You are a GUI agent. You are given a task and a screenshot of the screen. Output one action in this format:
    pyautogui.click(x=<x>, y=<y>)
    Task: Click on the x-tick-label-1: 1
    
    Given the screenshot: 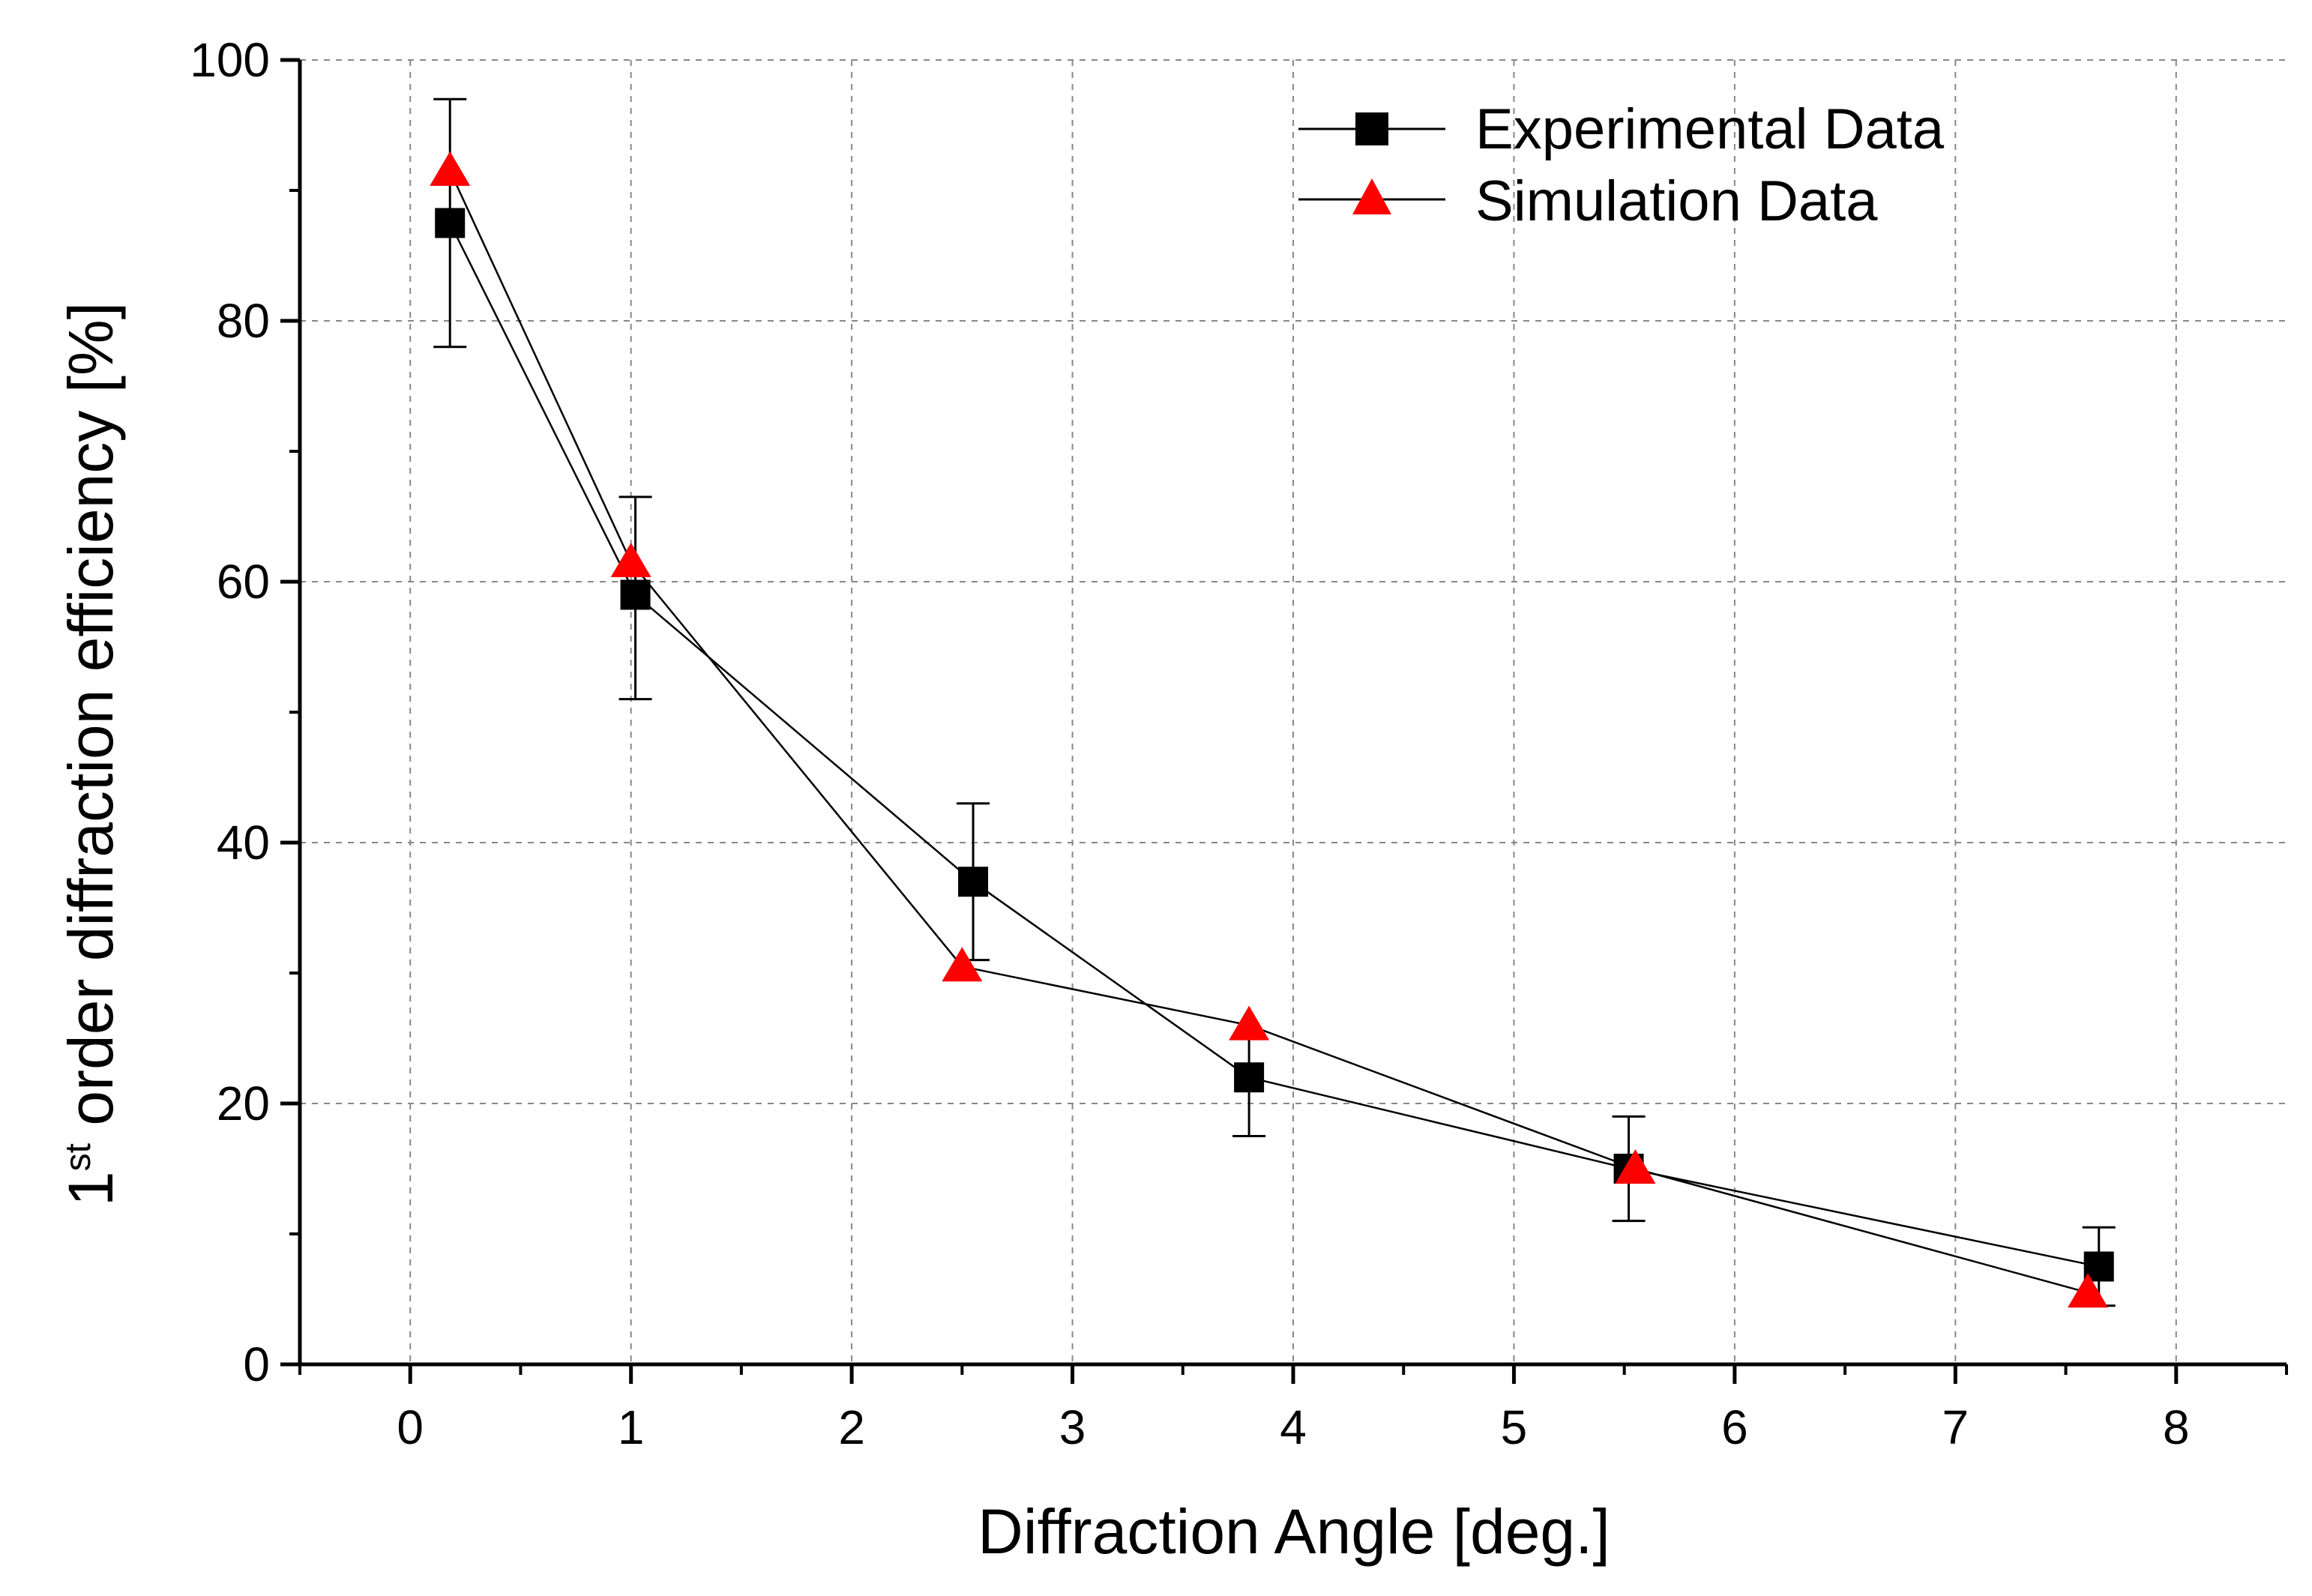 What is the action you would take?
    pyautogui.click(x=631, y=1427)
    